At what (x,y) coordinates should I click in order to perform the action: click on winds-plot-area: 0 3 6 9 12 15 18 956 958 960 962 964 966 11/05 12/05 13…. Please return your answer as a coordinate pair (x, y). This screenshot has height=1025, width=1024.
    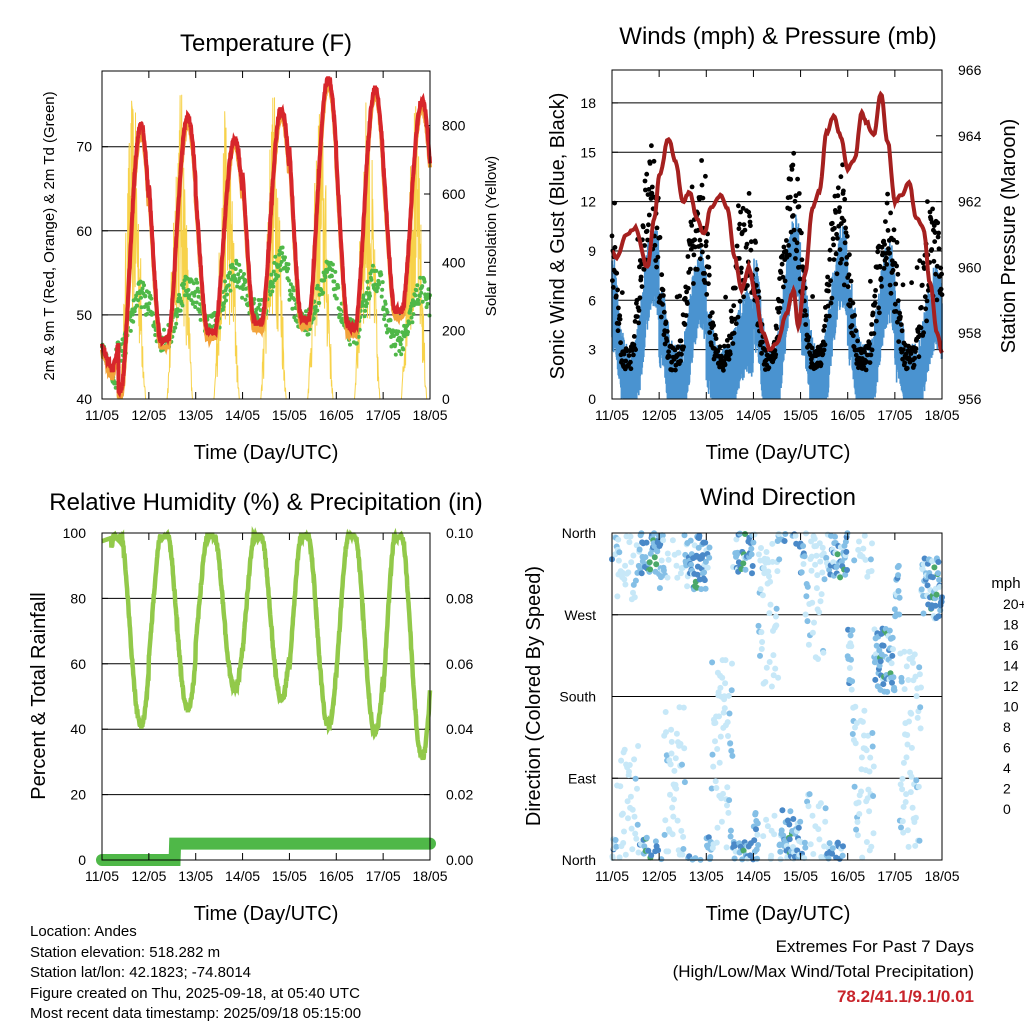
    Looking at the image, I should click on (780, 242).